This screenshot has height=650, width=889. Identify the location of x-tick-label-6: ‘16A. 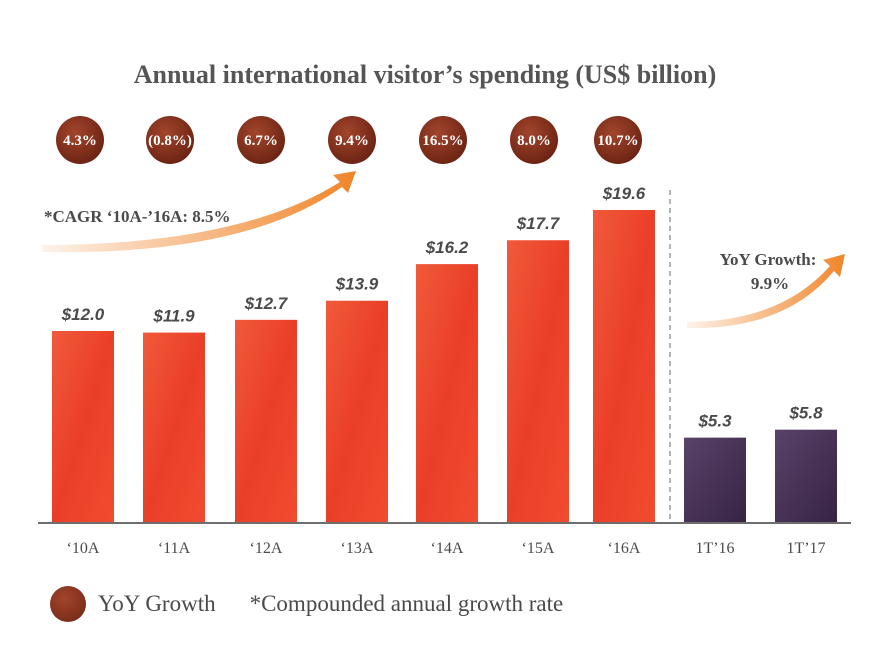
(624, 548).